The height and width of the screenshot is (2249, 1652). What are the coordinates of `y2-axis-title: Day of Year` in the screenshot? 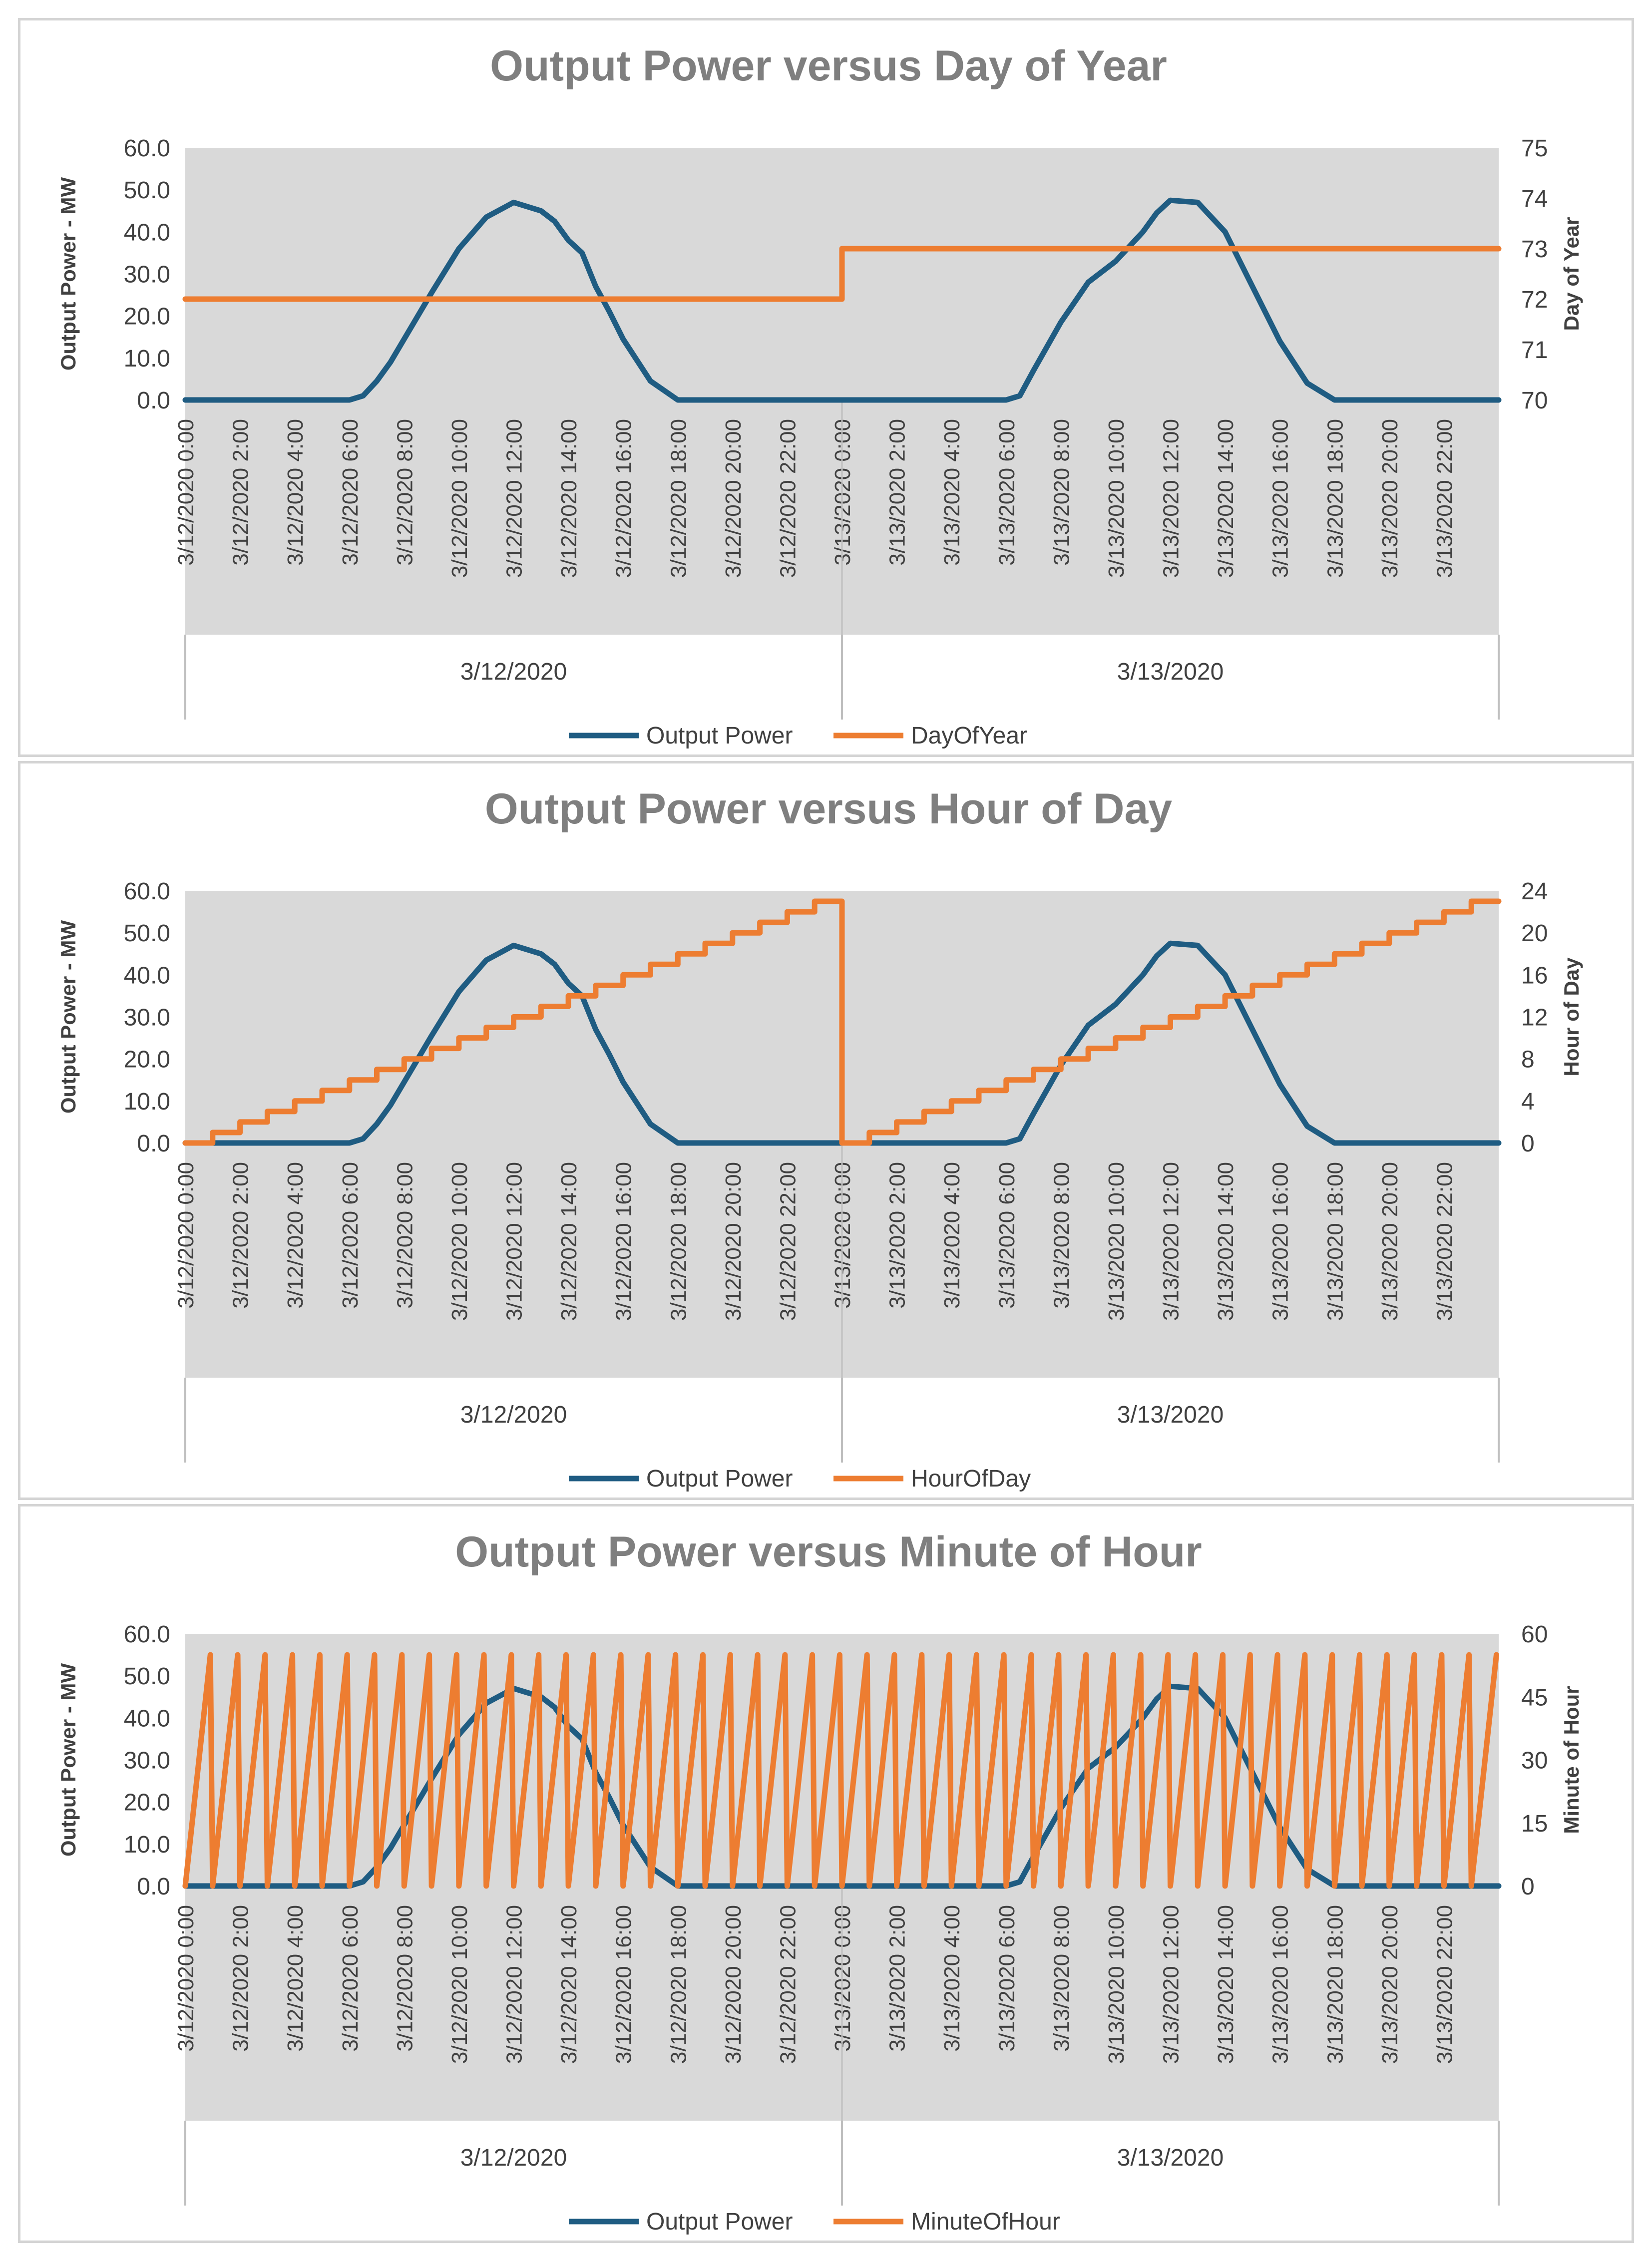 It's located at (1571, 274).